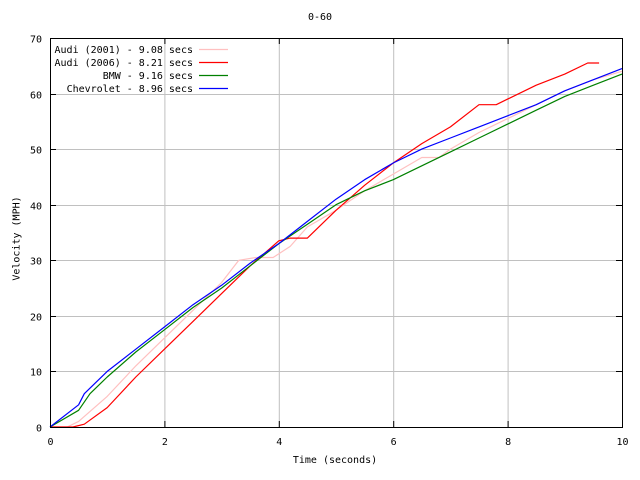 The width and height of the screenshot is (640, 480). Describe the element at coordinates (36, 207) in the screenshot. I see `y-tick-label: 40` at that location.